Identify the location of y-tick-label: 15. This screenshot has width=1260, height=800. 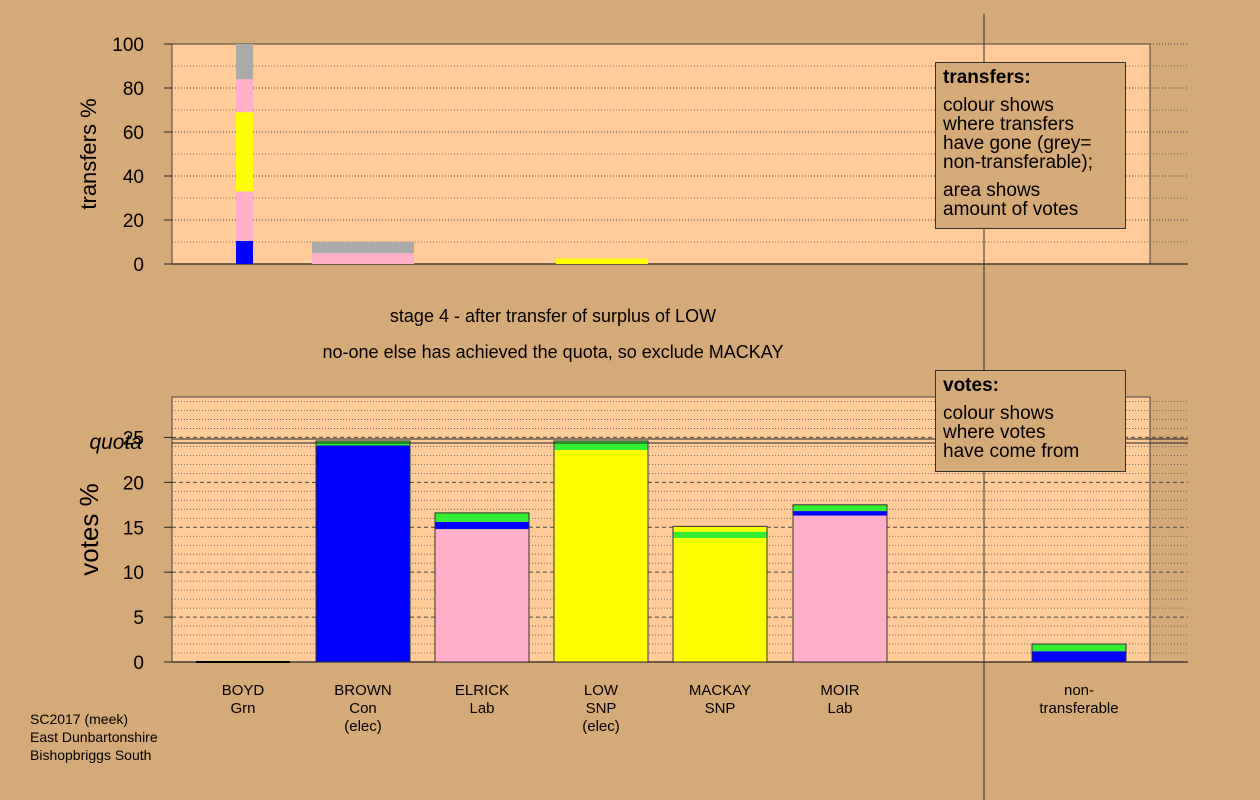
(133, 528).